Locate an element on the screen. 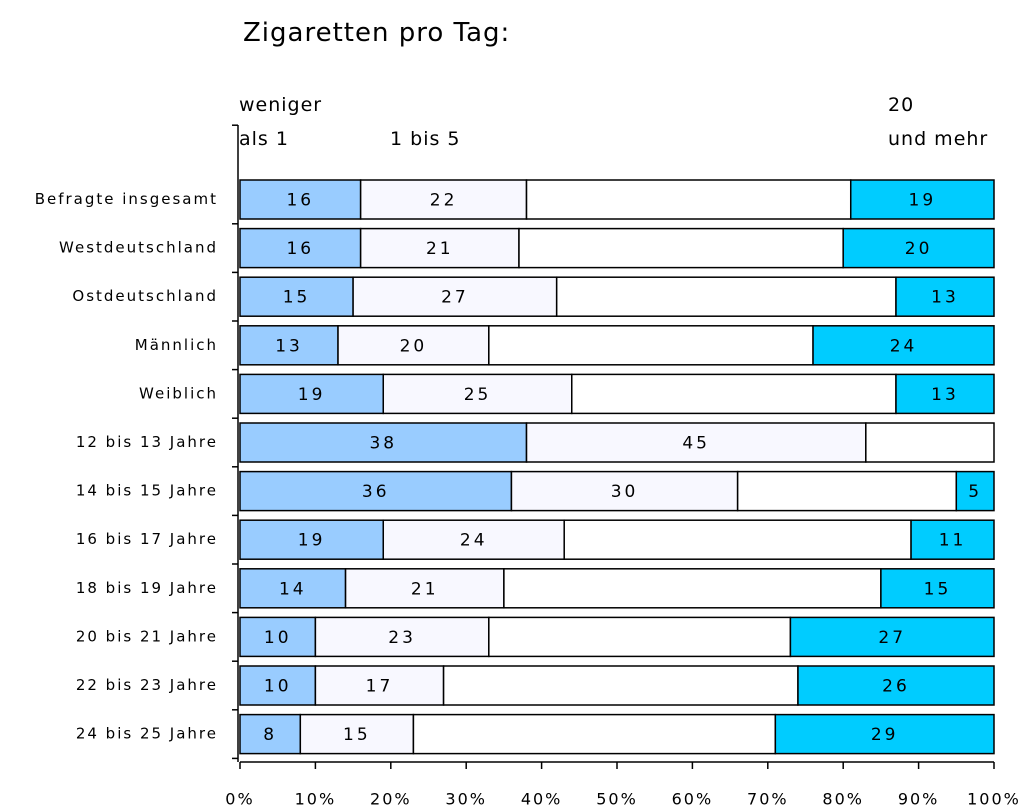 This screenshot has width=1025, height=810. chart-title: Zigaretten pro Tag: is located at coordinates (377, 33).